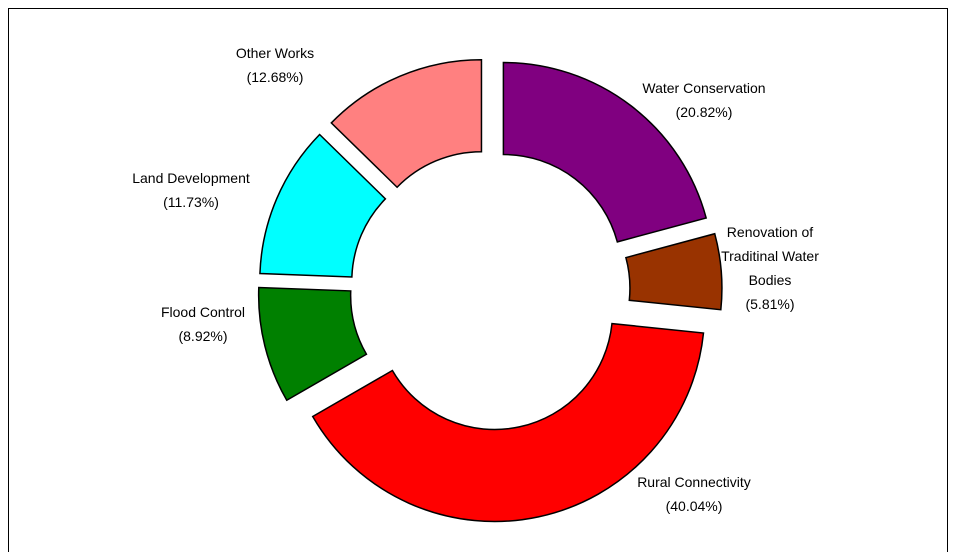  Describe the element at coordinates (704, 112) in the screenshot. I see `slice-value: (20.82%)` at that location.